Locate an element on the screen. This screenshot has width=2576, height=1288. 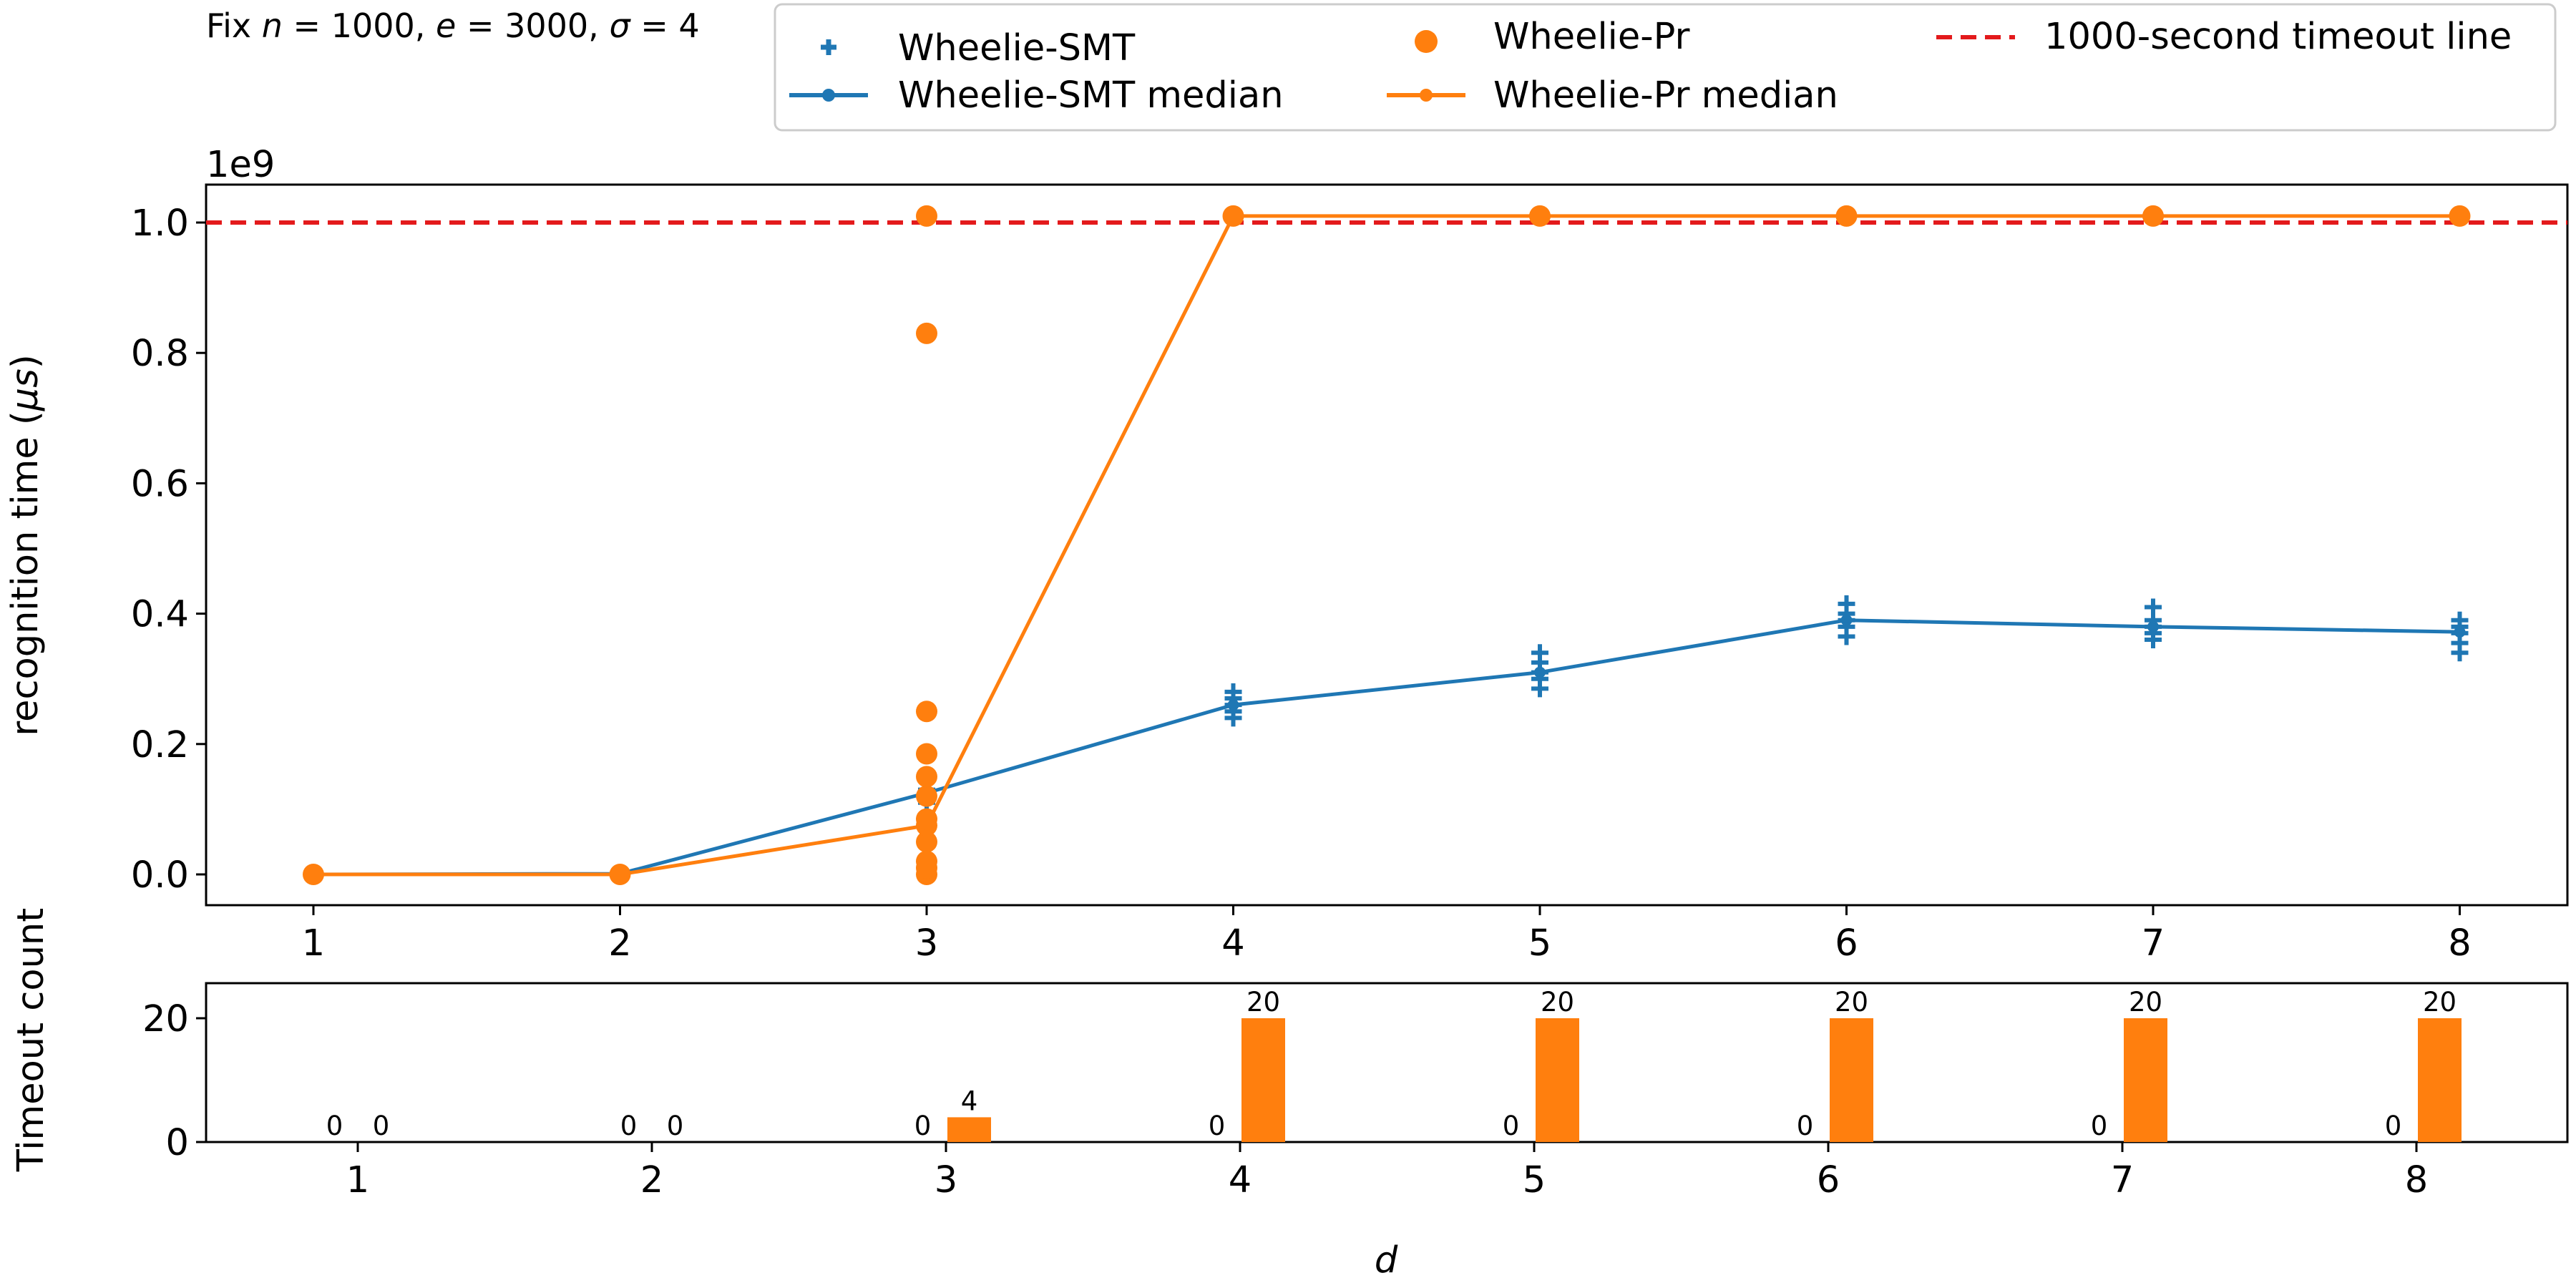
y-multiplier: 1e9 is located at coordinates (240, 165).